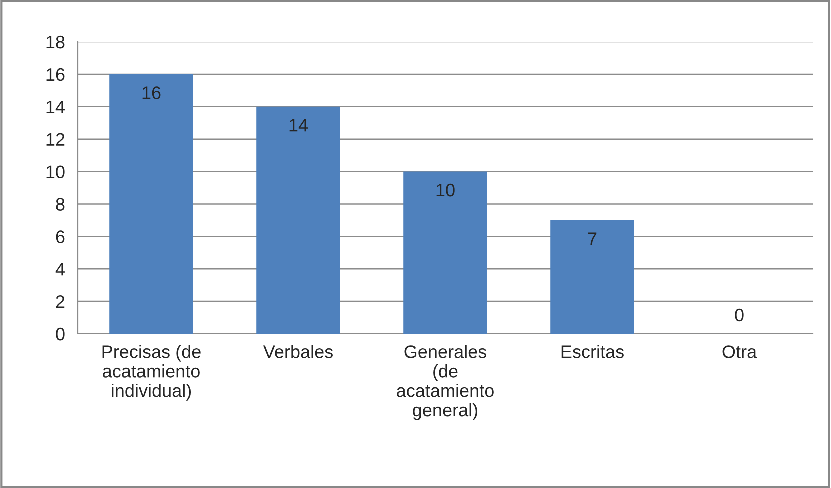  Describe the element at coordinates (445, 190) in the screenshot. I see `data-label: 10` at that location.